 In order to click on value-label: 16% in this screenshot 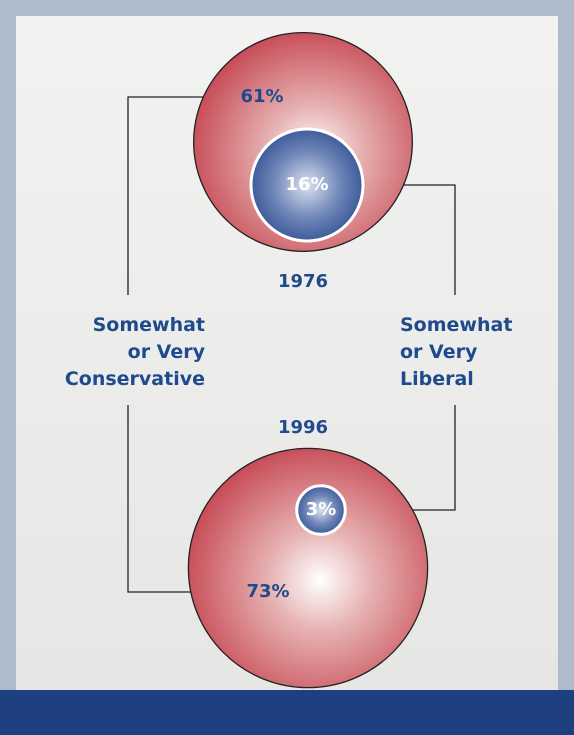, I will do `click(306, 184)`.